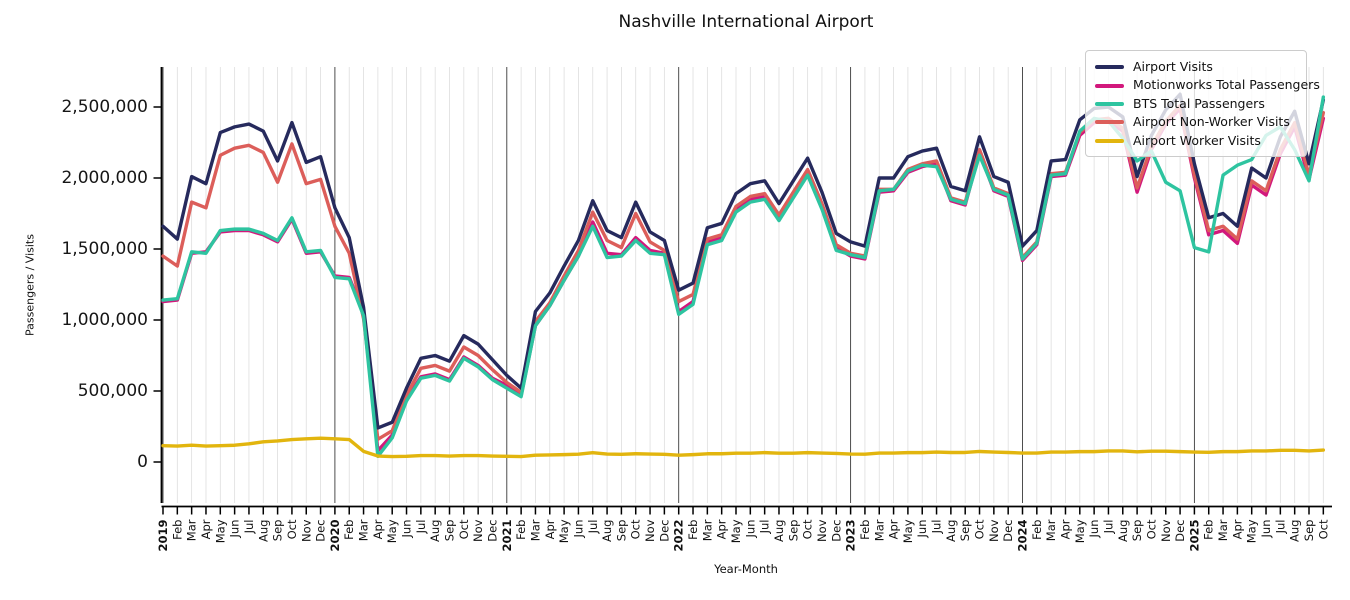 The width and height of the screenshot is (1350, 600). Describe the element at coordinates (1023, 536) in the screenshot. I see `x-tick-label-year: 2024` at that location.